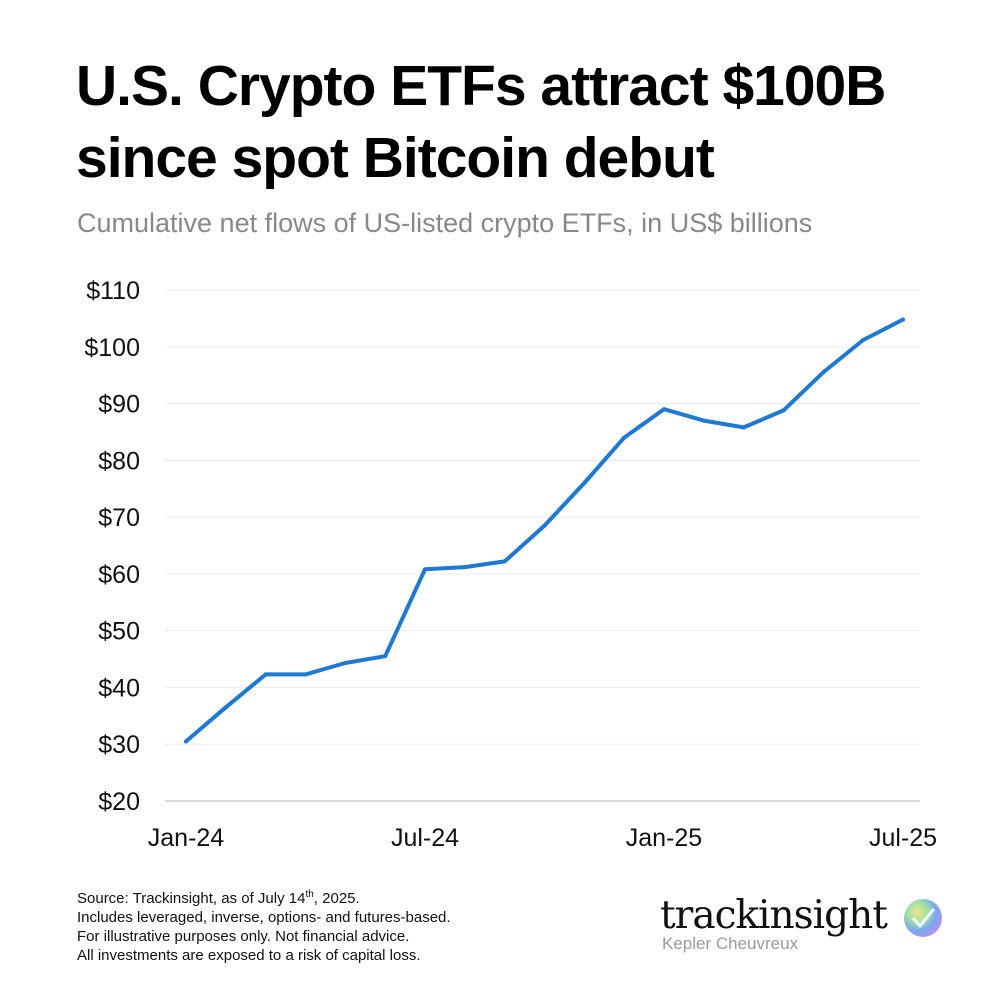 Image resolution: width=1000 pixels, height=1000 pixels. What do you see at coordinates (112, 348) in the screenshot?
I see `y-tick-label: $100` at bounding box center [112, 348].